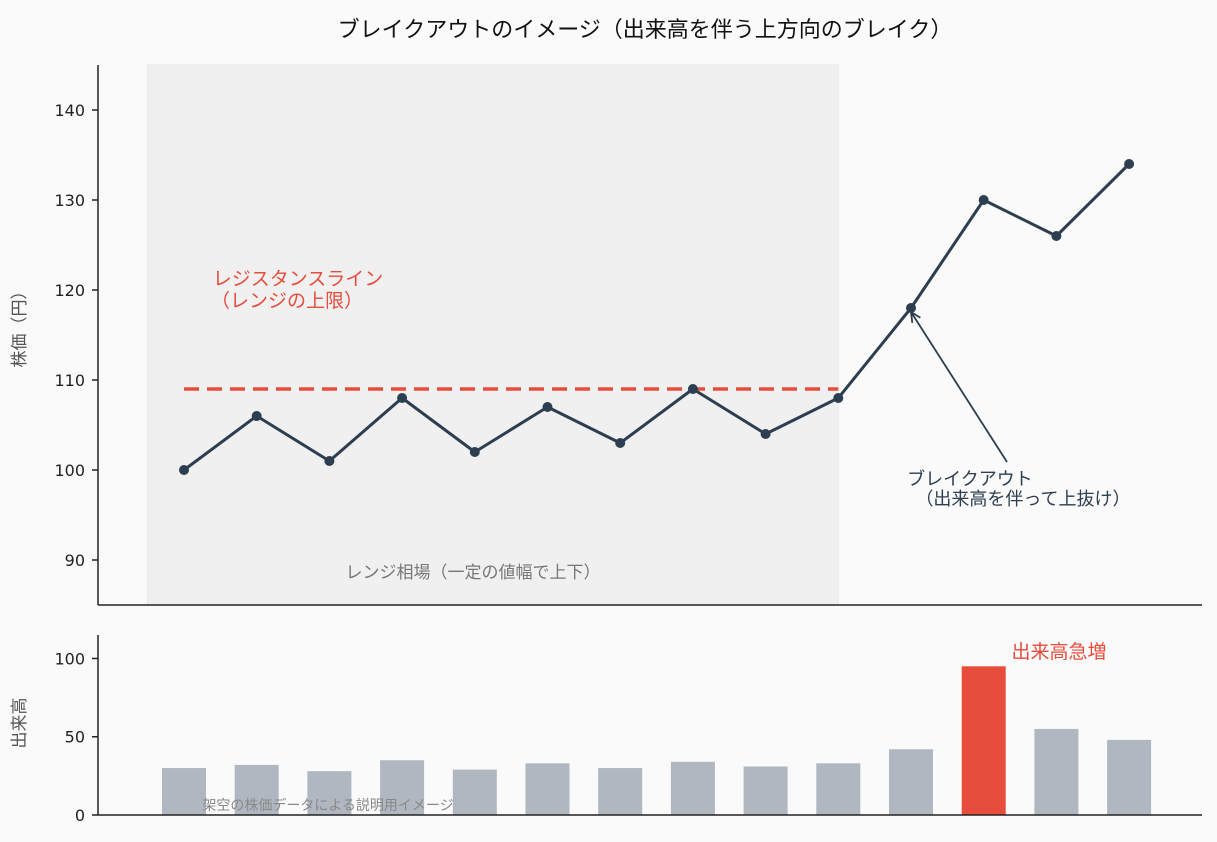 The width and height of the screenshot is (1217, 842). What do you see at coordinates (20, 325) in the screenshot?
I see `price-y-axis-title: 株価（円）` at bounding box center [20, 325].